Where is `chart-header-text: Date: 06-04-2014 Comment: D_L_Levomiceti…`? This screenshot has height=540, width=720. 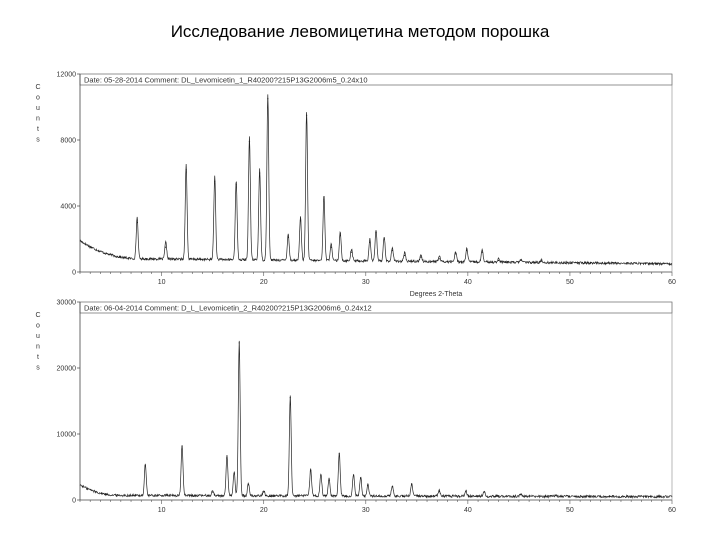 chart-header-text: Date: 06-04-2014 Comment: D_L_Levomiceti… is located at coordinates (228, 308).